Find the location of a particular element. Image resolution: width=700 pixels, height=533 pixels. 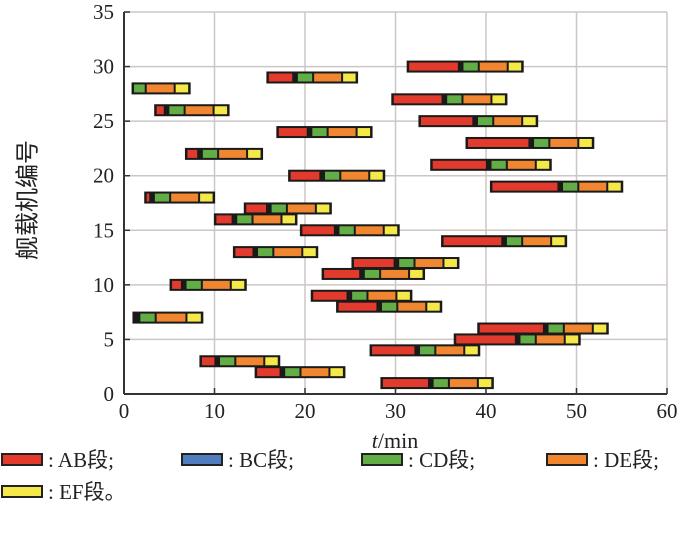

legend-item-CD: : CD段; is located at coordinates (418, 460).